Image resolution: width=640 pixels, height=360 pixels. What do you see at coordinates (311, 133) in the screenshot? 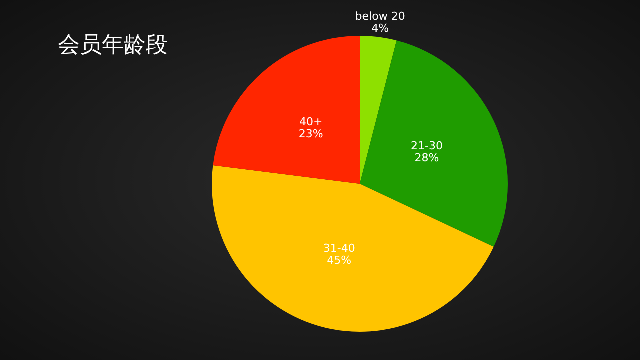
I see `data-label: 23%` at bounding box center [311, 133].